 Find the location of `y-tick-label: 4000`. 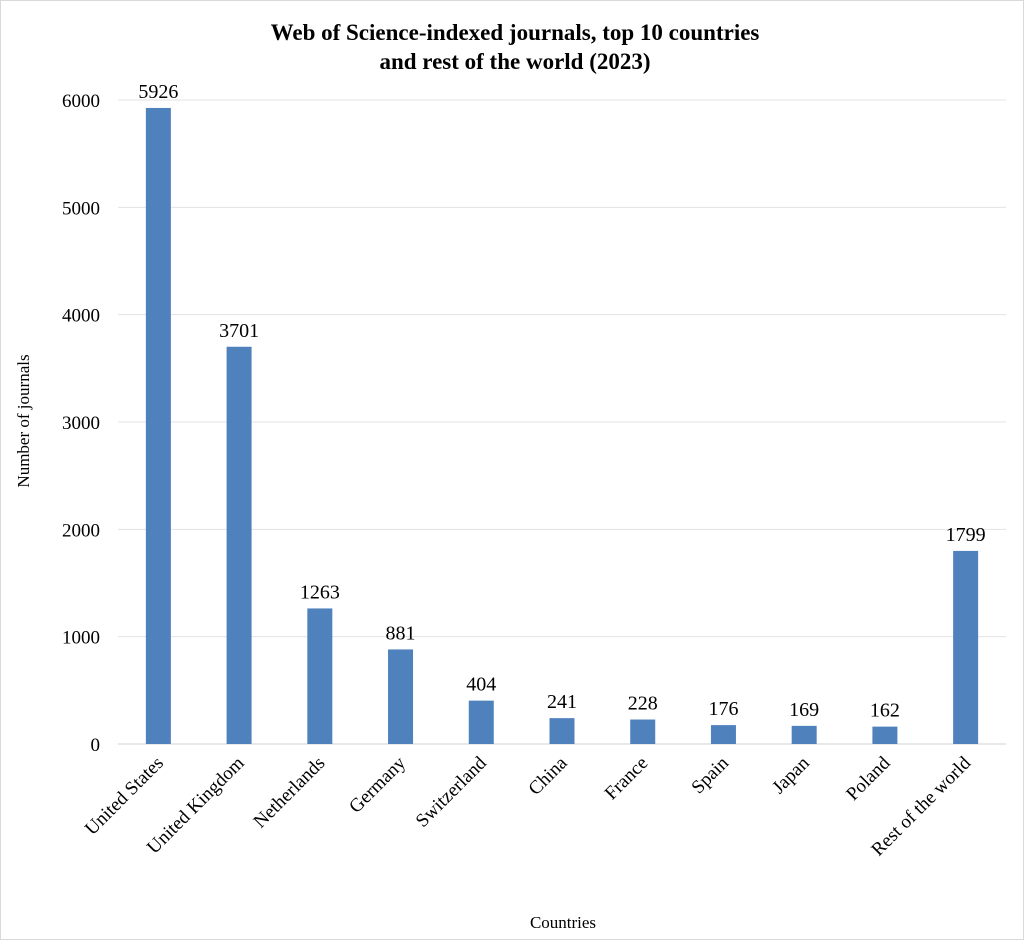

y-tick-label: 4000 is located at coordinates (81, 316).